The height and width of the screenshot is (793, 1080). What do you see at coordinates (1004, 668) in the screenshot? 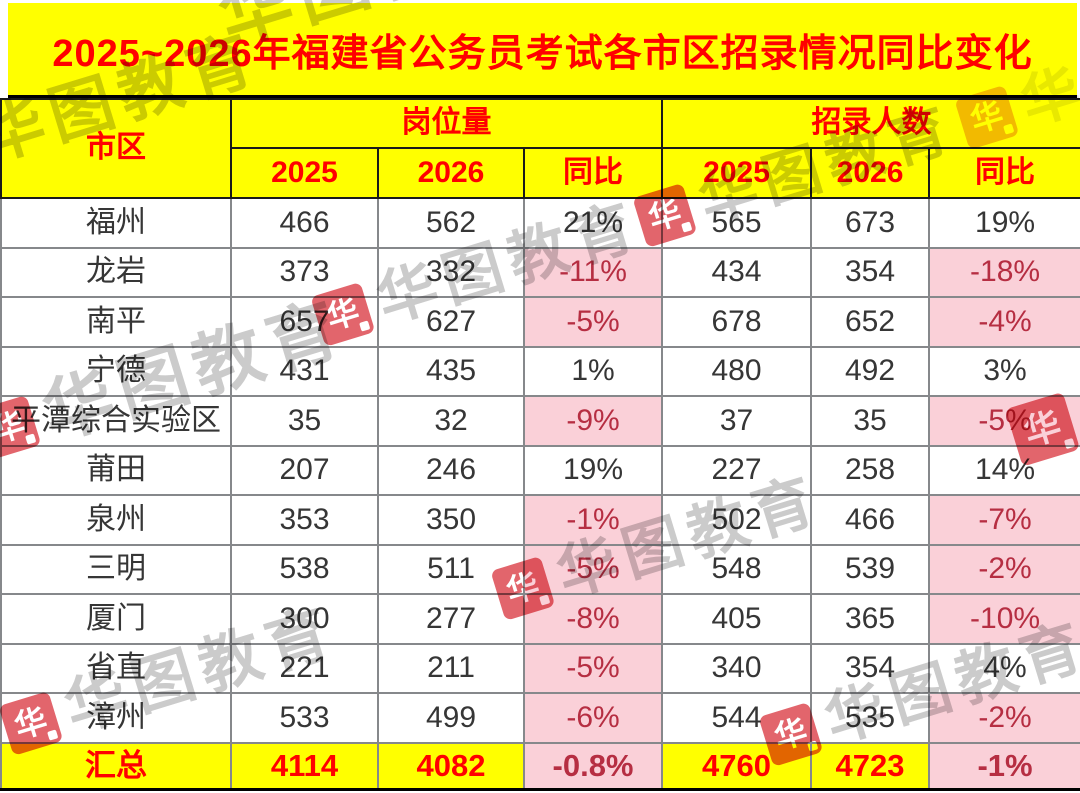
I see `recruits-yoy-cell: 4%` at bounding box center [1004, 668].